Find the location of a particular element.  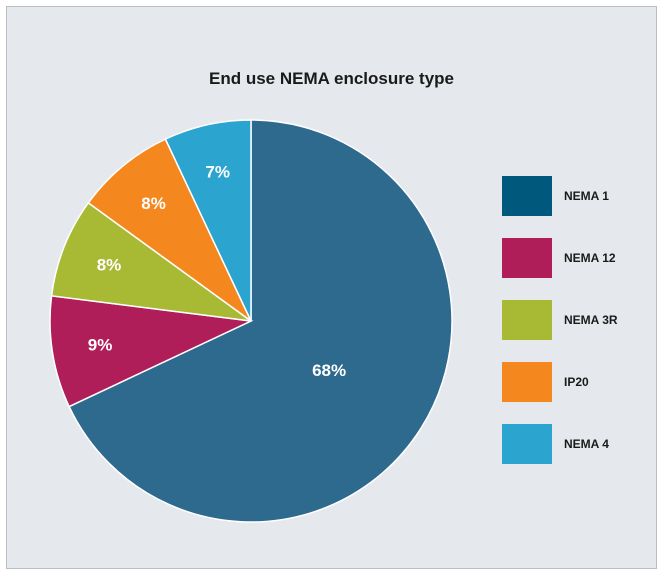

legend-label: NEMA 1 is located at coordinates (586, 196).